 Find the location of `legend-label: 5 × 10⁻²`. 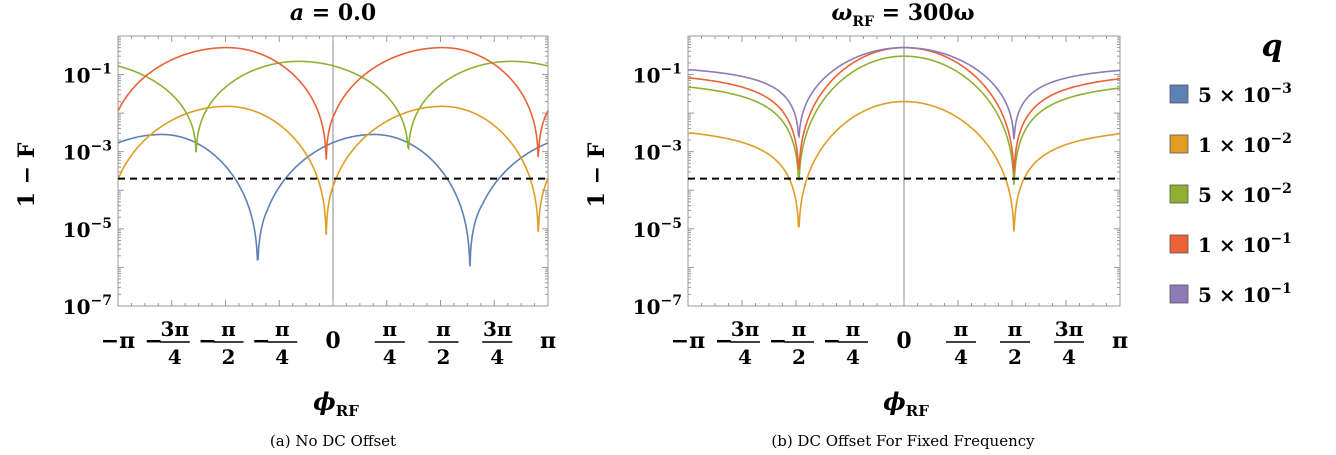

legend-label: 5 × 10⁻² is located at coordinates (1245, 194).